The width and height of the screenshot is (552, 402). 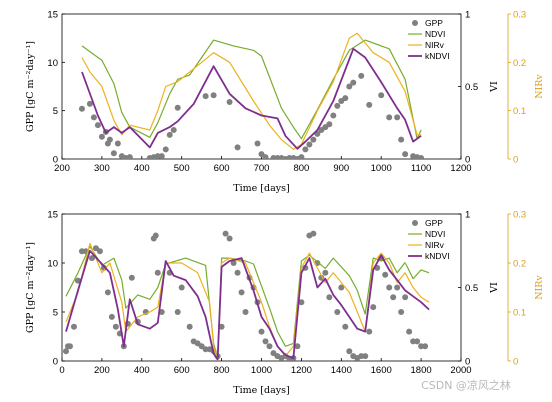 I want to click on legend-item-ndvi: NDVI, so click(x=426, y=34).